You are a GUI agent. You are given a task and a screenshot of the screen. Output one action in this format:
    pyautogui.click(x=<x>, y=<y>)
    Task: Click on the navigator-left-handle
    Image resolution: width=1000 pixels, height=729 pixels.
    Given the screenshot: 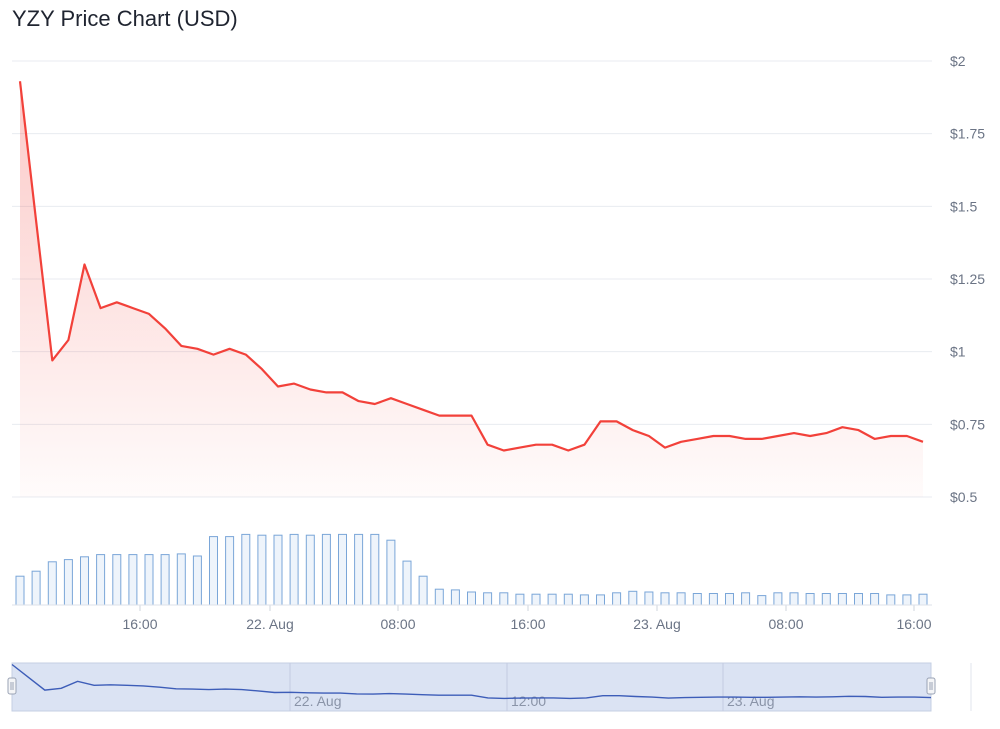 What is the action you would take?
    pyautogui.click(x=12, y=686)
    